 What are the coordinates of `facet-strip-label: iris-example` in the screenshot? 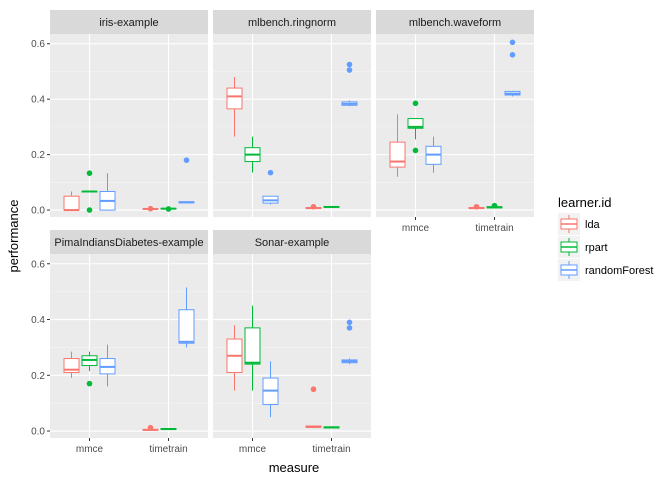 It's located at (128, 23).